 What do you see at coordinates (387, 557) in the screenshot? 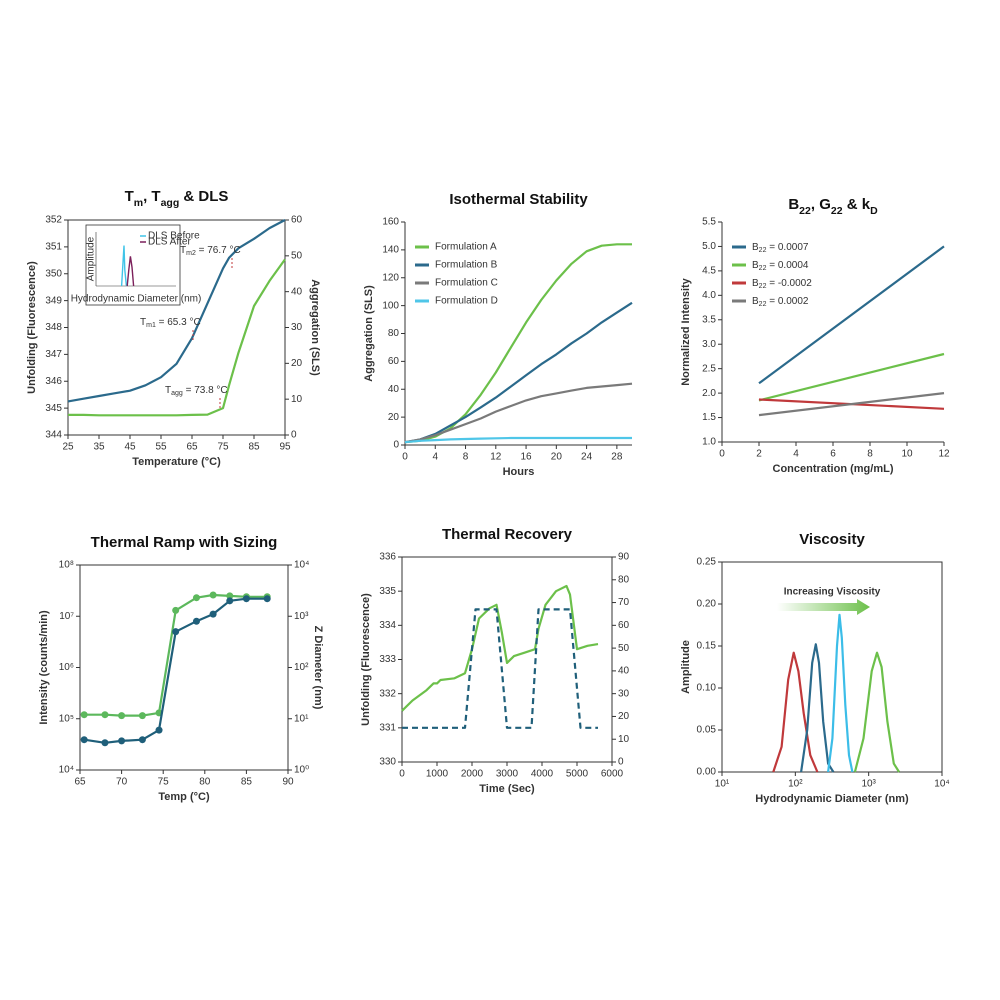
I see `y-tick-label: 336` at bounding box center [387, 557].